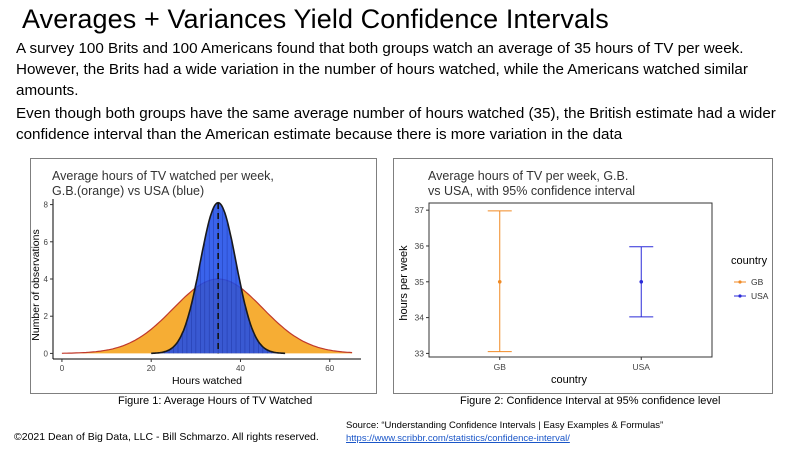  What do you see at coordinates (329, 368) in the screenshot?
I see `x-tick-label: 60` at bounding box center [329, 368].